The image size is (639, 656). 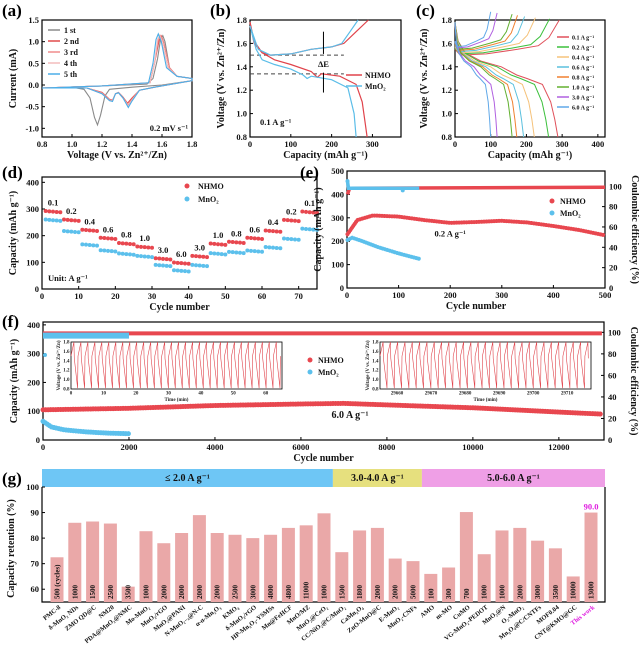 What do you see at coordinates (368, 365) in the screenshot?
I see `inset-y-axis-title: Voltage (V vs. Zn²⁺/Zn)` at bounding box center [368, 365].